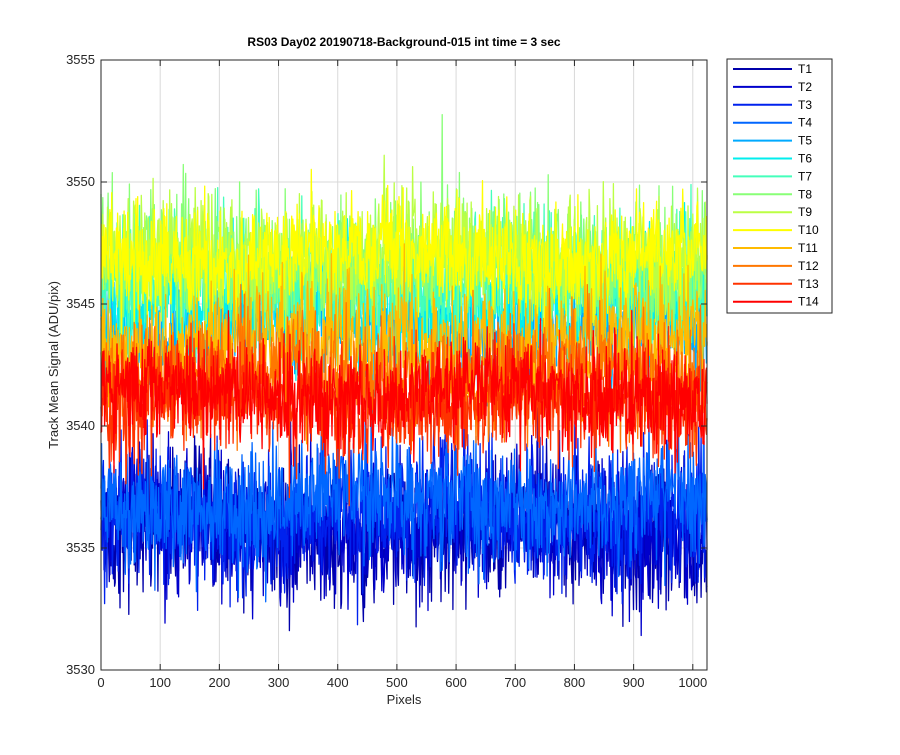 The width and height of the screenshot is (900, 755). I want to click on y-tick-label: 3540, so click(80, 425).